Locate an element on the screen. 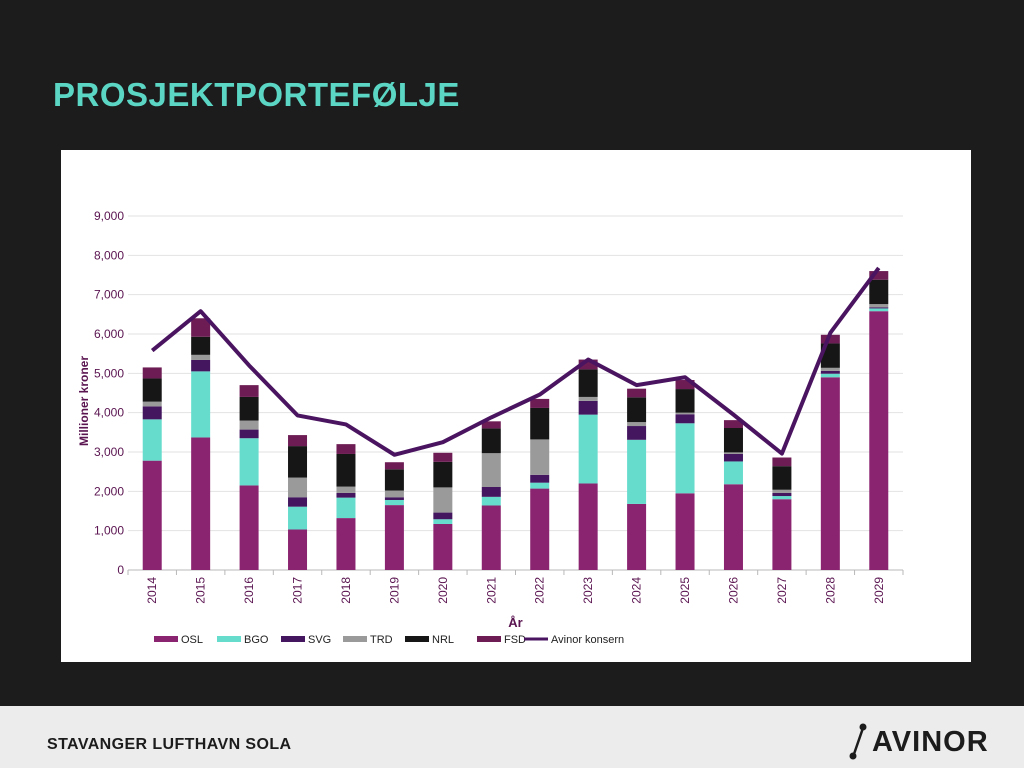  legend-label: OSL is located at coordinates (192, 640).